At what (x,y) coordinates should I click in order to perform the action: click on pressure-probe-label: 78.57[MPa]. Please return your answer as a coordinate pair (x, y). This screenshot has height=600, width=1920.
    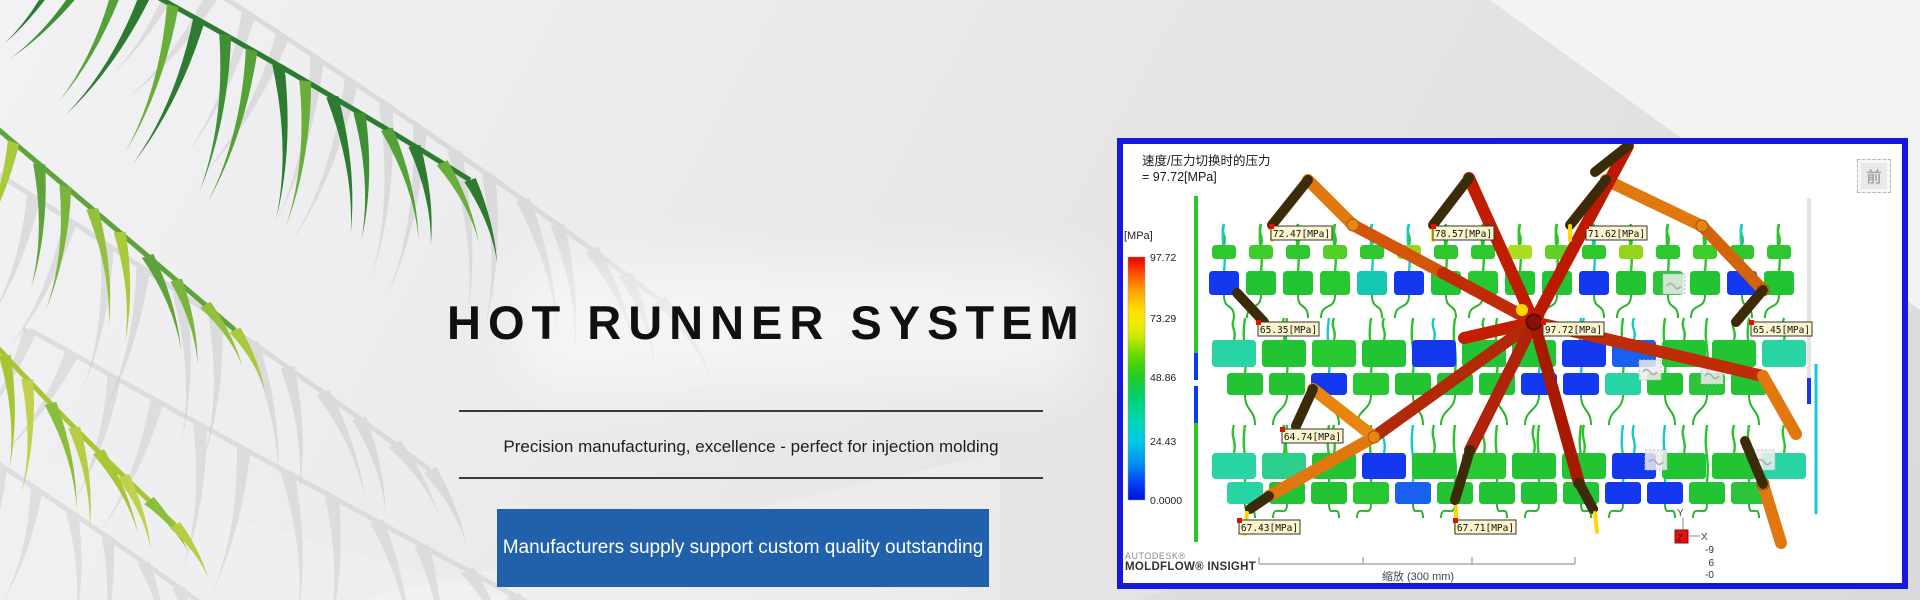
    Looking at the image, I should click on (1463, 232).